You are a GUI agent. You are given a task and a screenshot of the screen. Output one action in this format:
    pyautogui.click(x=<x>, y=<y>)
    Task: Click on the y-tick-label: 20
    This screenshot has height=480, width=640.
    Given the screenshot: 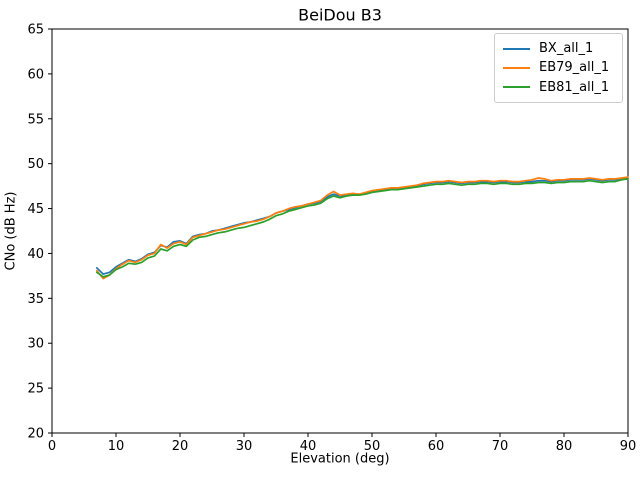 What is the action you would take?
    pyautogui.click(x=35, y=434)
    